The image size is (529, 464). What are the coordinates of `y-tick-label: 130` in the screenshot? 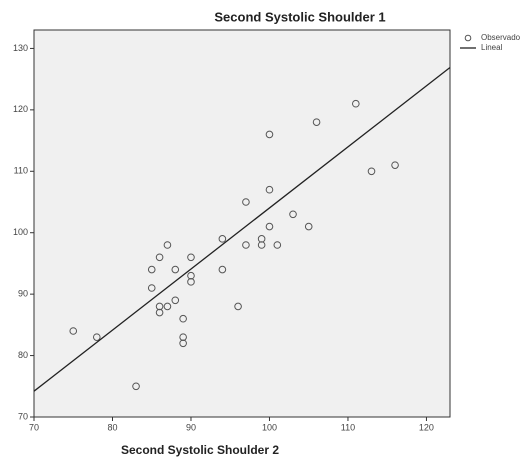 It's located at (20, 48).